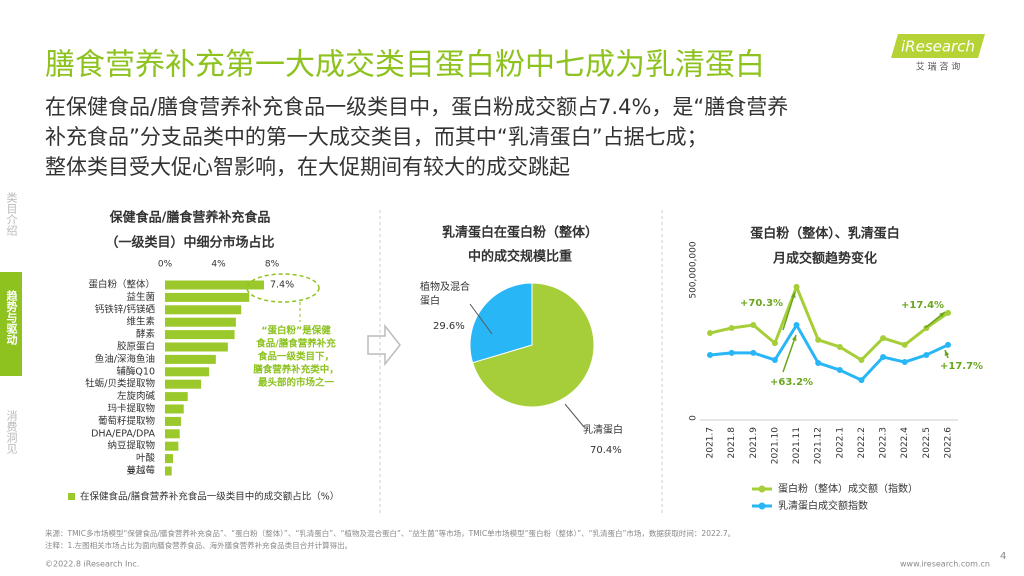 Image resolution: width=1024 pixels, height=576 pixels. I want to click on legend-marker, so click(762, 506).